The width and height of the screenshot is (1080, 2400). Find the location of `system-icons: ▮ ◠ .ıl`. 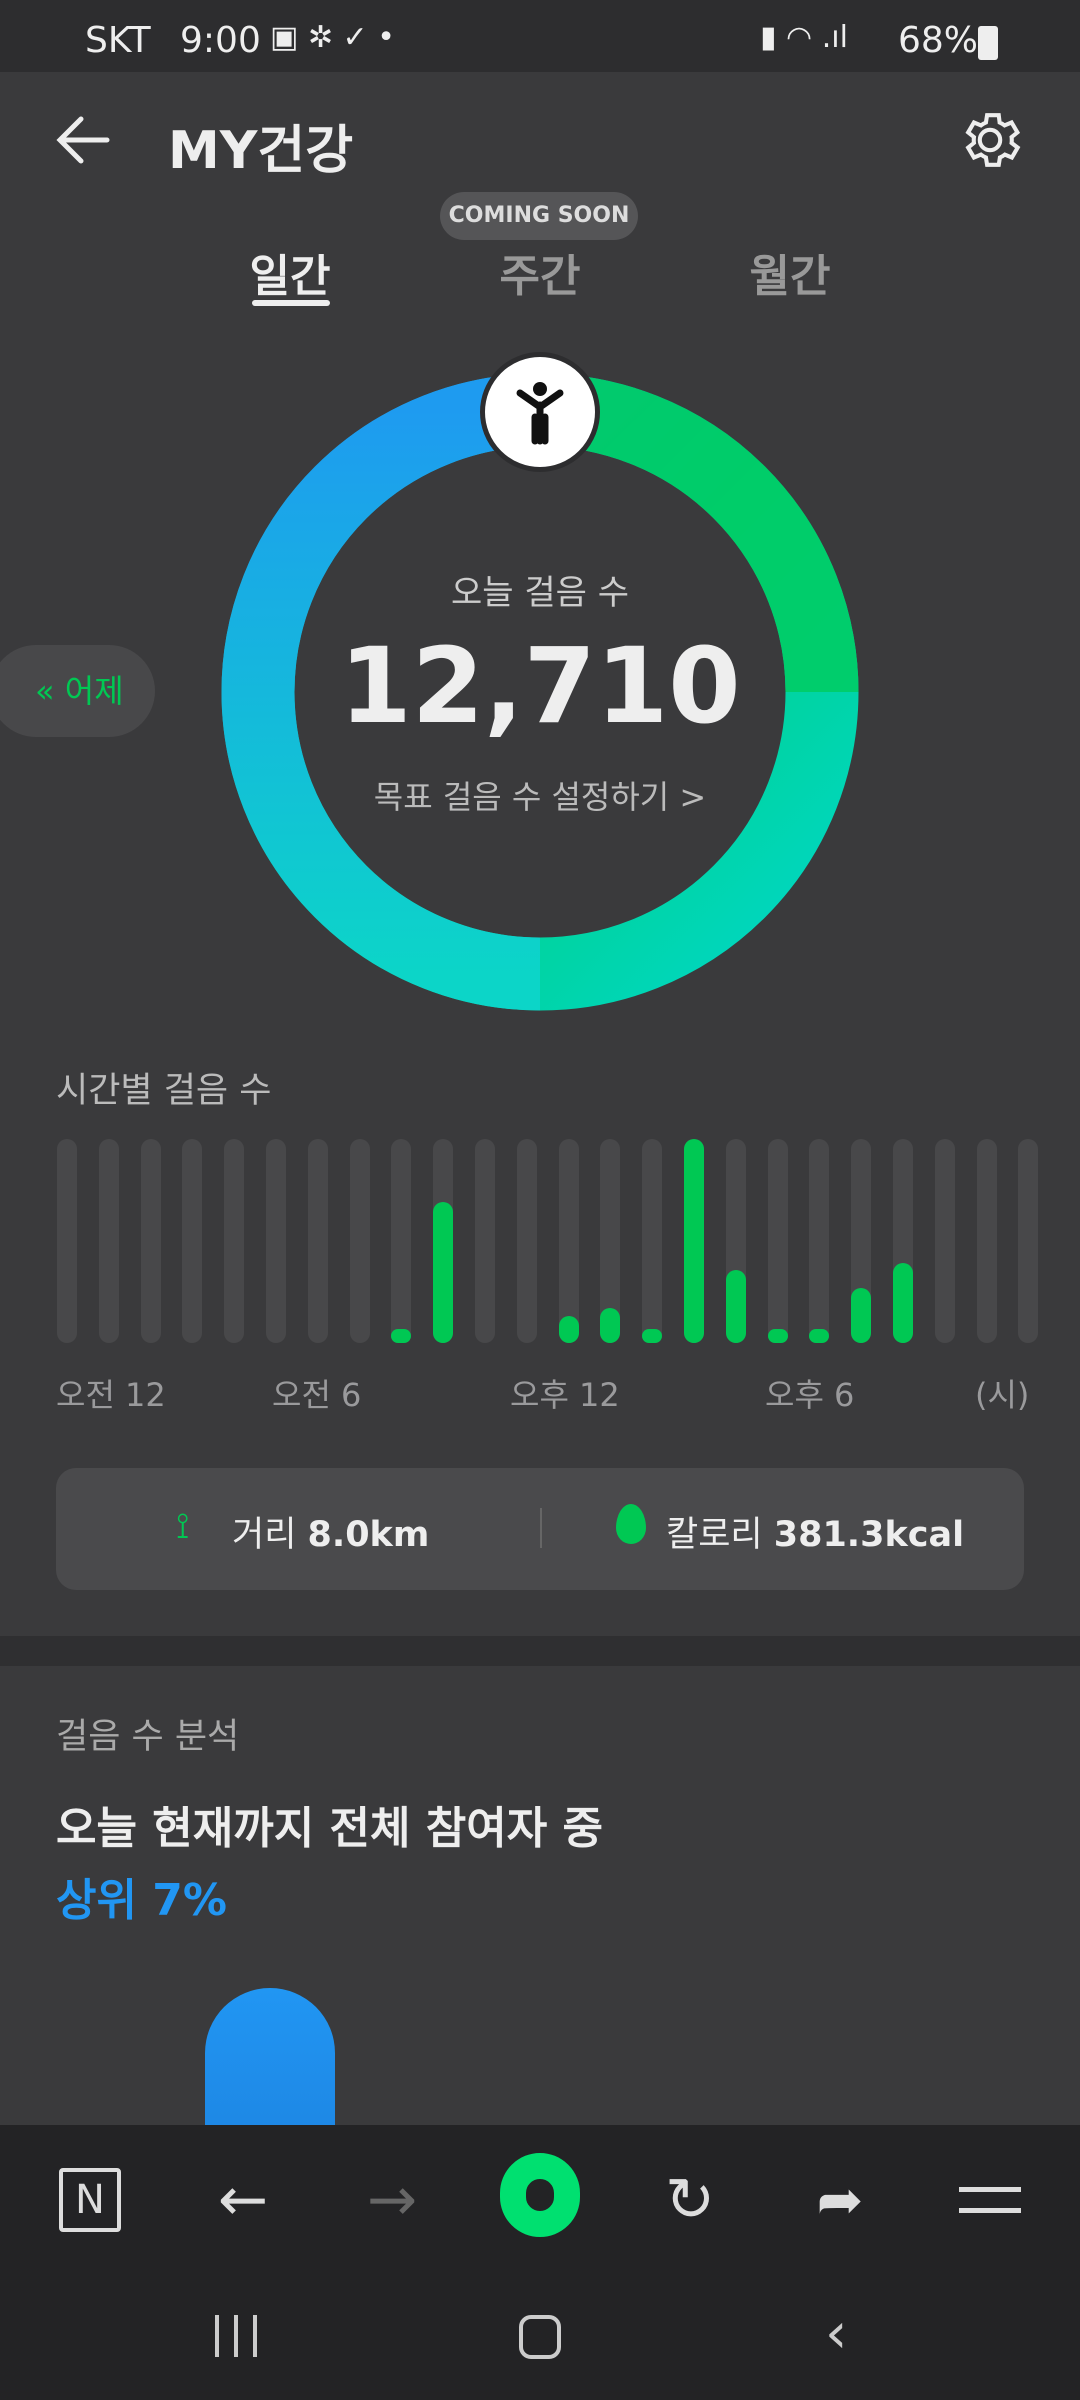

system-icons: ▮ ◠ .ıl is located at coordinates (804, 37).